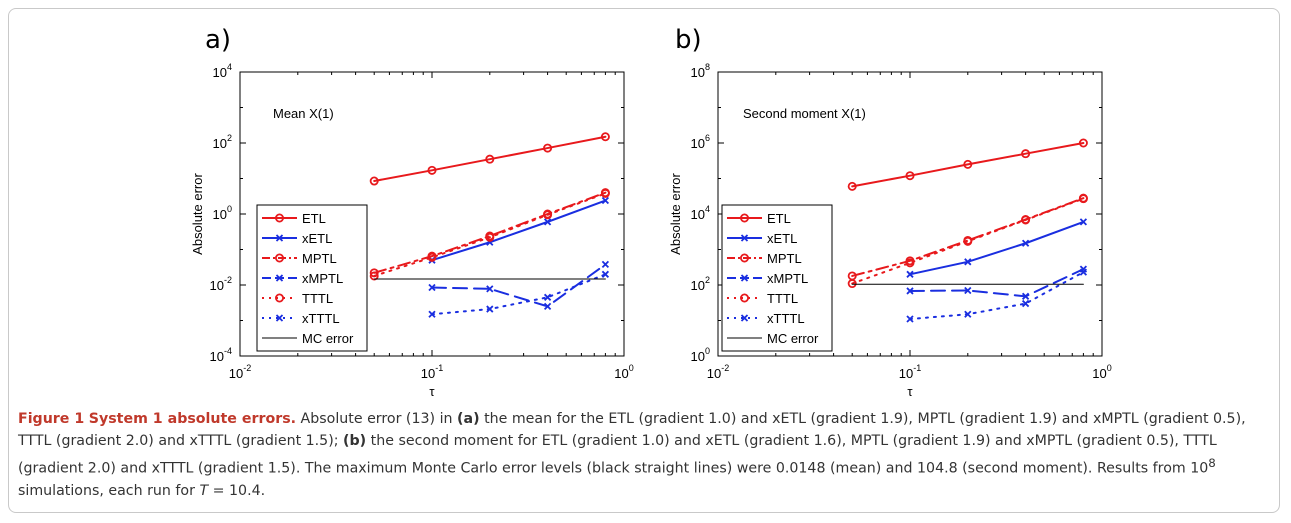 This screenshot has height=523, width=1291. Describe the element at coordinates (221, 284) in the screenshot. I see `y-tick-label: 10⁻²` at that location.